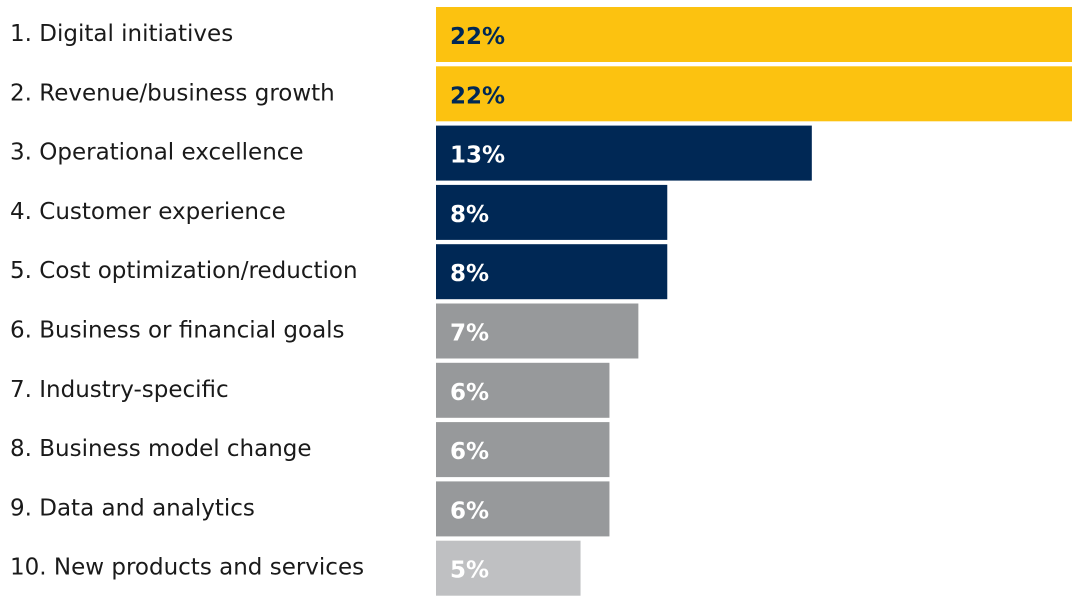 The image size is (1076, 597). Describe the element at coordinates (148, 212) in the screenshot. I see `category-label: 4. Customer experience` at that location.